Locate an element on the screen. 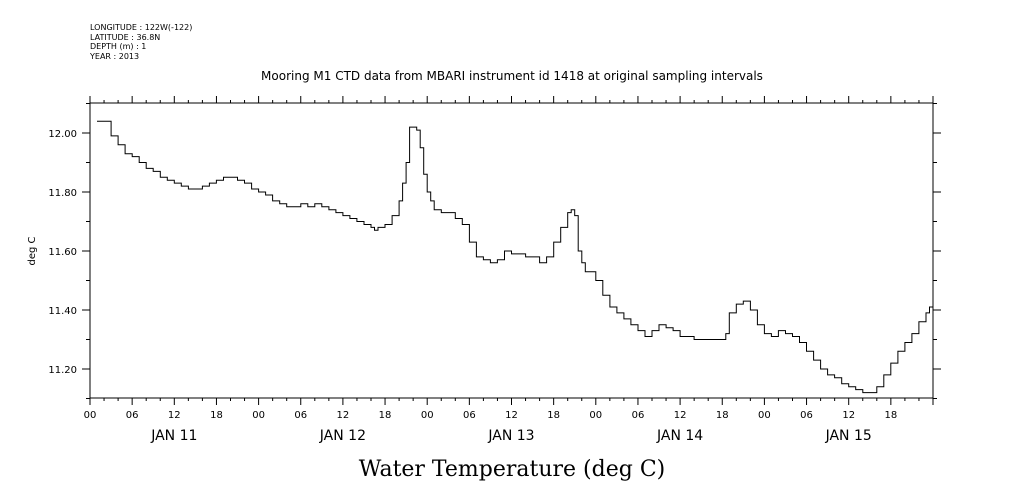 This screenshot has width=1009, height=504. day-label: JAN 12 is located at coordinates (342, 436).